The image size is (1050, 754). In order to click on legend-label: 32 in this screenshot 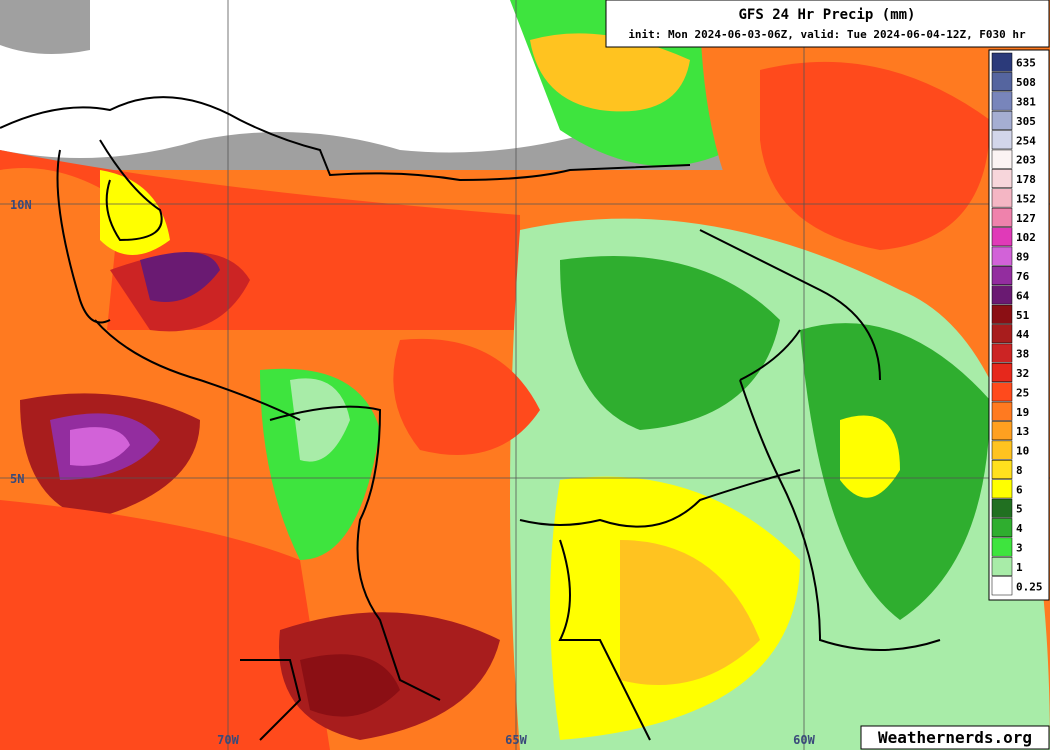, I will do `click(1022, 373)`.